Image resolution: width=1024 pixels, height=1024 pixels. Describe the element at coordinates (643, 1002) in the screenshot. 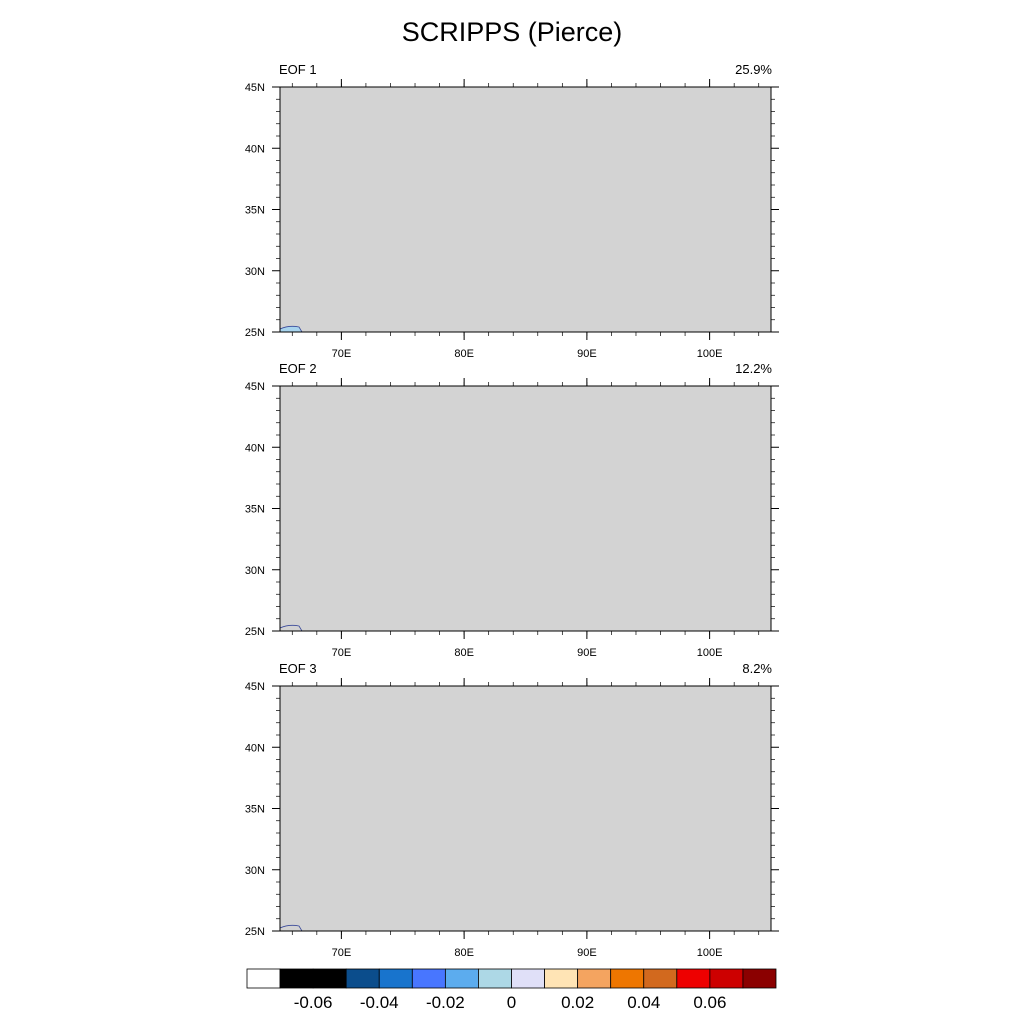

I see `colorbar-label: 0.04` at that location.